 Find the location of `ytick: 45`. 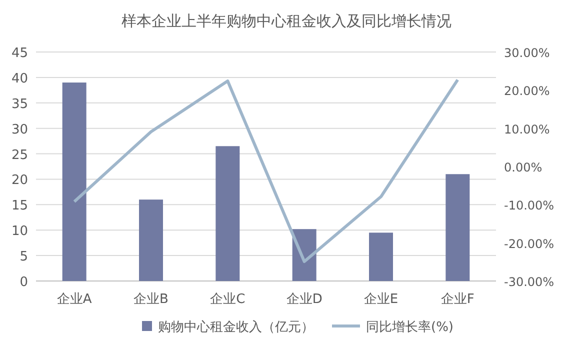

ytick: 45 is located at coordinates (19, 53).